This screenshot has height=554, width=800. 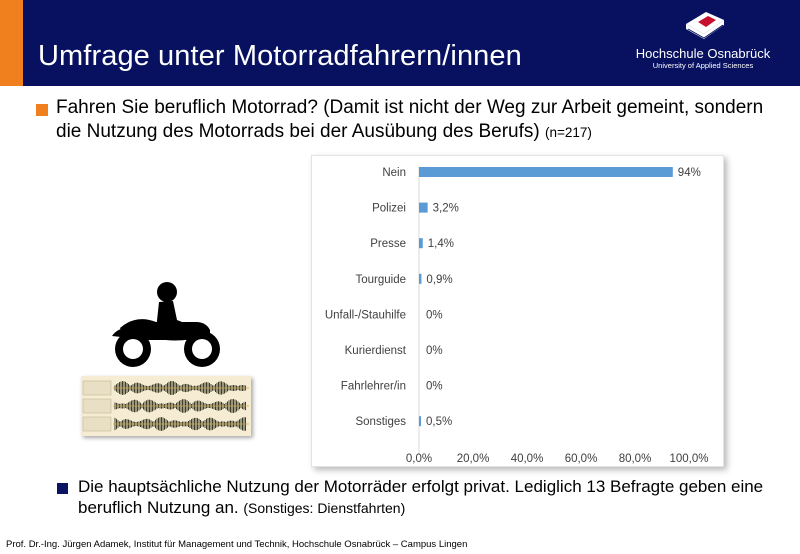 What do you see at coordinates (703, 65) in the screenshot?
I see `logo-subtitle: University of Applied Sciences` at bounding box center [703, 65].